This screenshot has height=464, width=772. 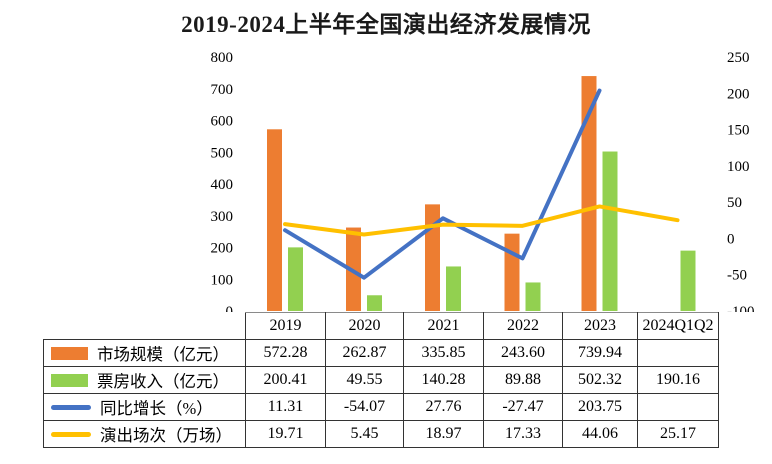 I want to click on series-label: 演出场次（万场）, so click(x=166, y=435).